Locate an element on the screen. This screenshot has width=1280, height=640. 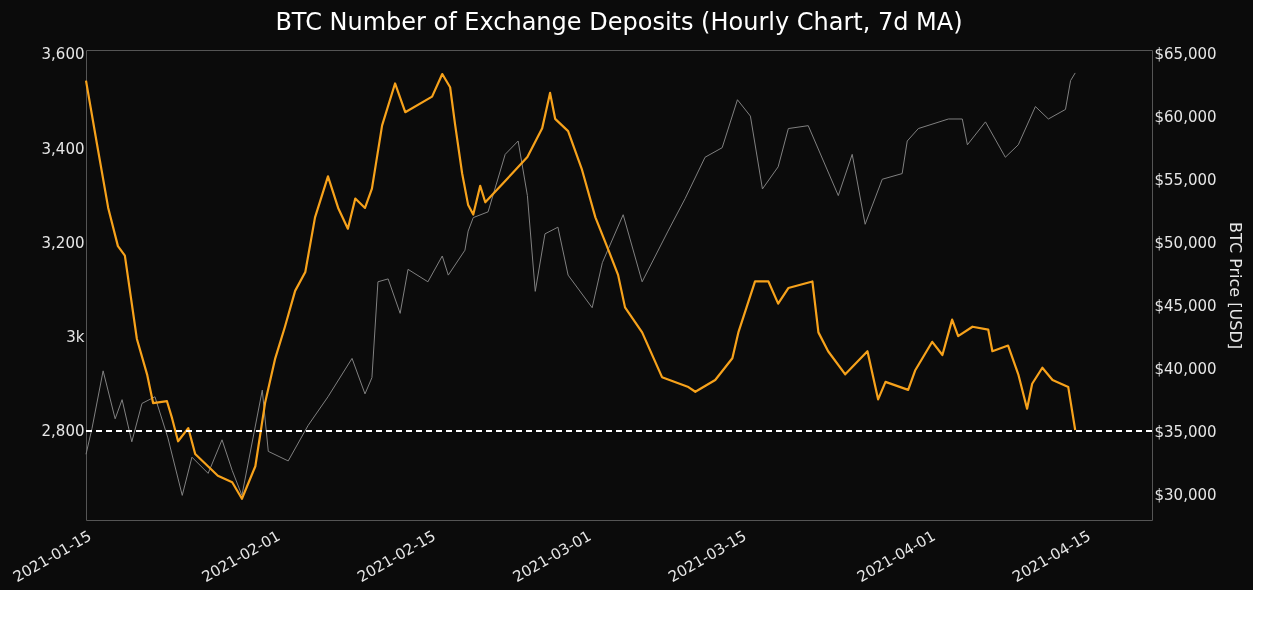
y2-tick-label: $65,000 is located at coordinates (1185, 54).